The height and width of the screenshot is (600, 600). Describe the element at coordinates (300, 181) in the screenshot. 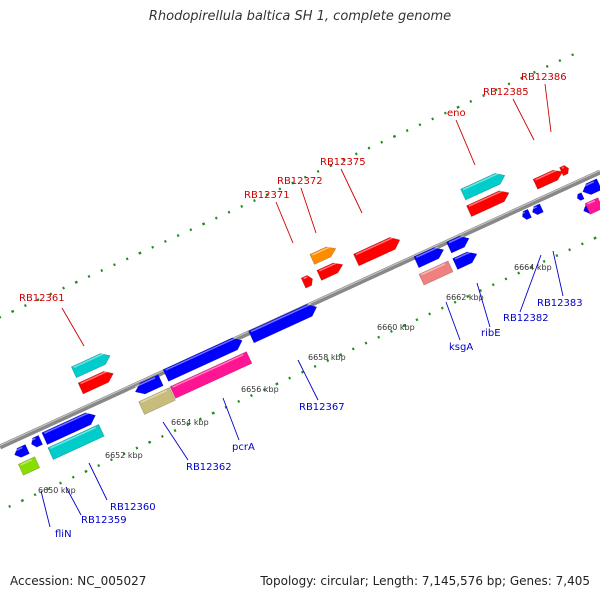

I see `gene-label: RB12372` at that location.